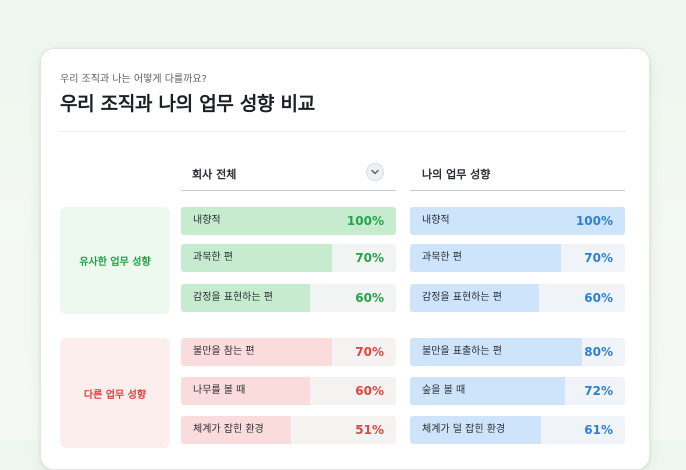  Describe the element at coordinates (598, 391) in the screenshot. I see `bar-percent: 72%` at that location.